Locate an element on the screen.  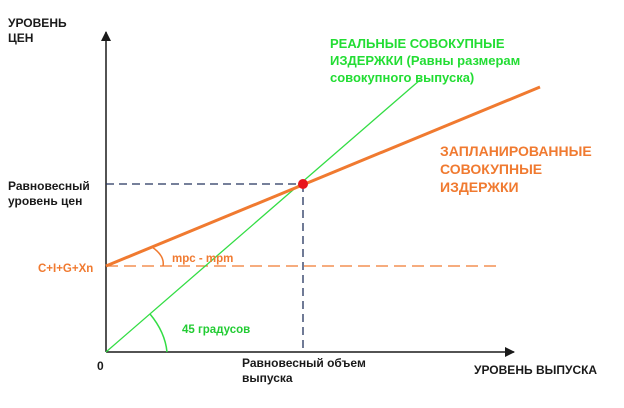
slope-angle-arc is located at coordinates (158, 256).